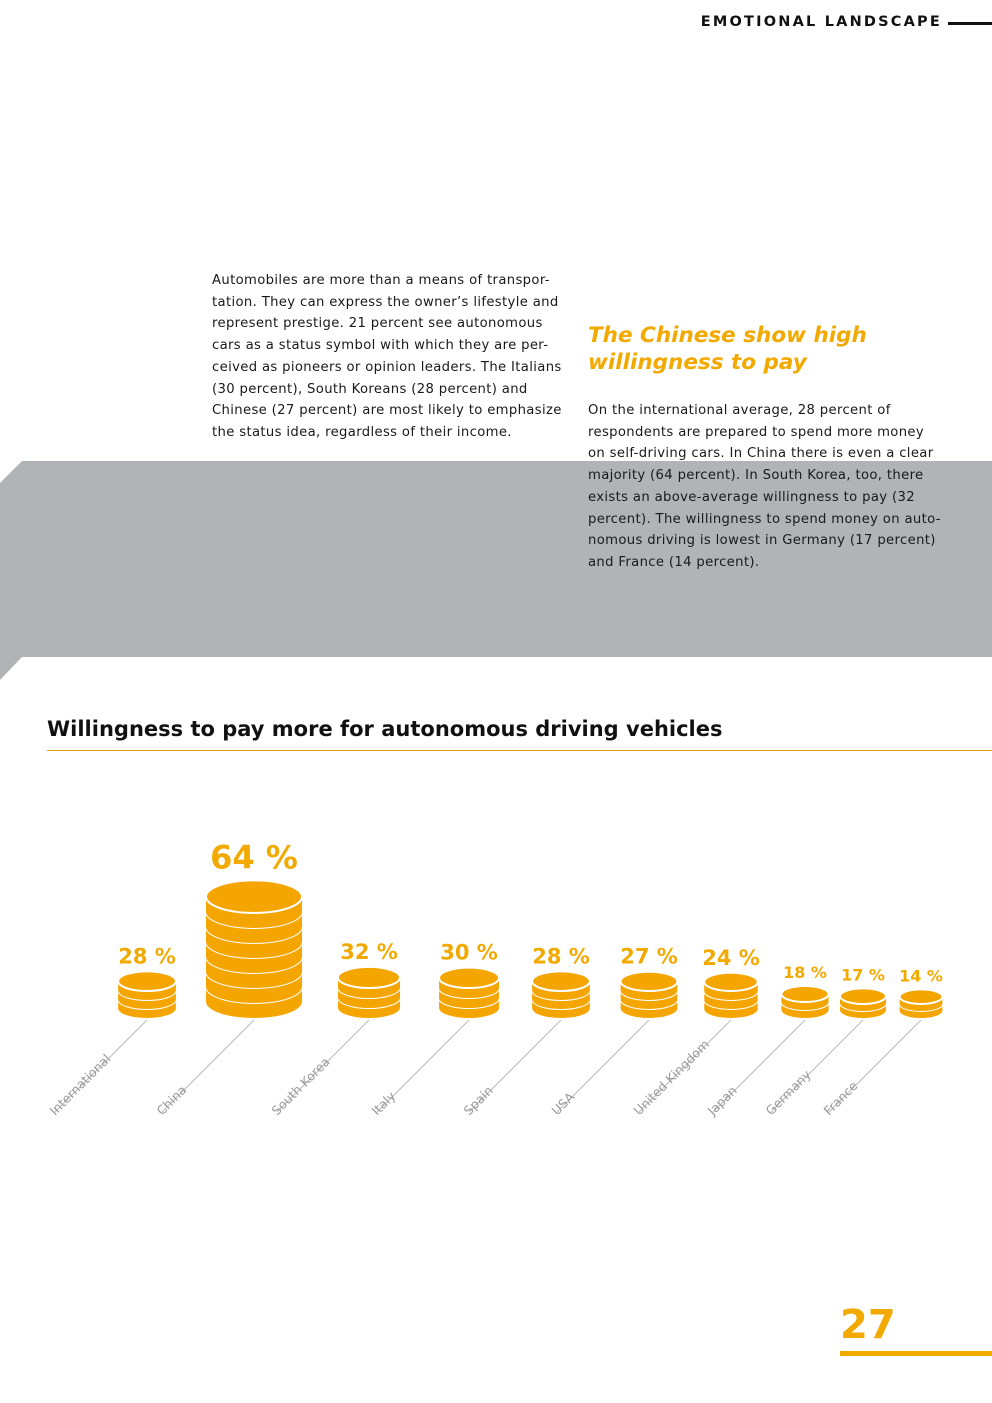  I want to click on page-number: 27, so click(868, 1325).